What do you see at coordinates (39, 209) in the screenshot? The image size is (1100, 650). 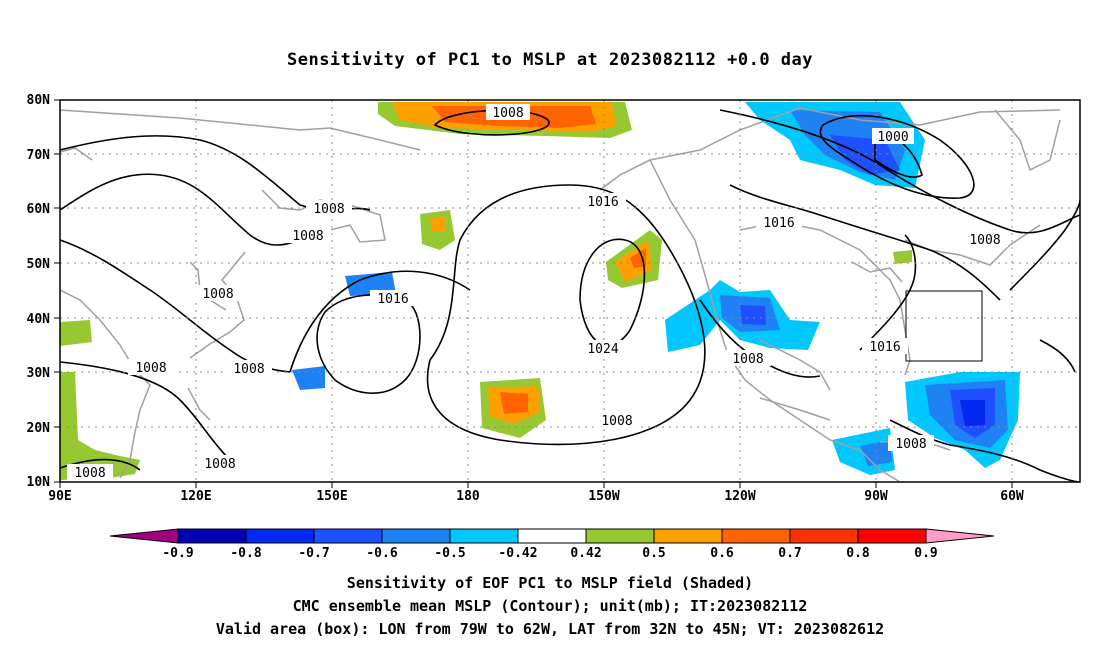 I see `lat-label: 60N` at bounding box center [39, 209].